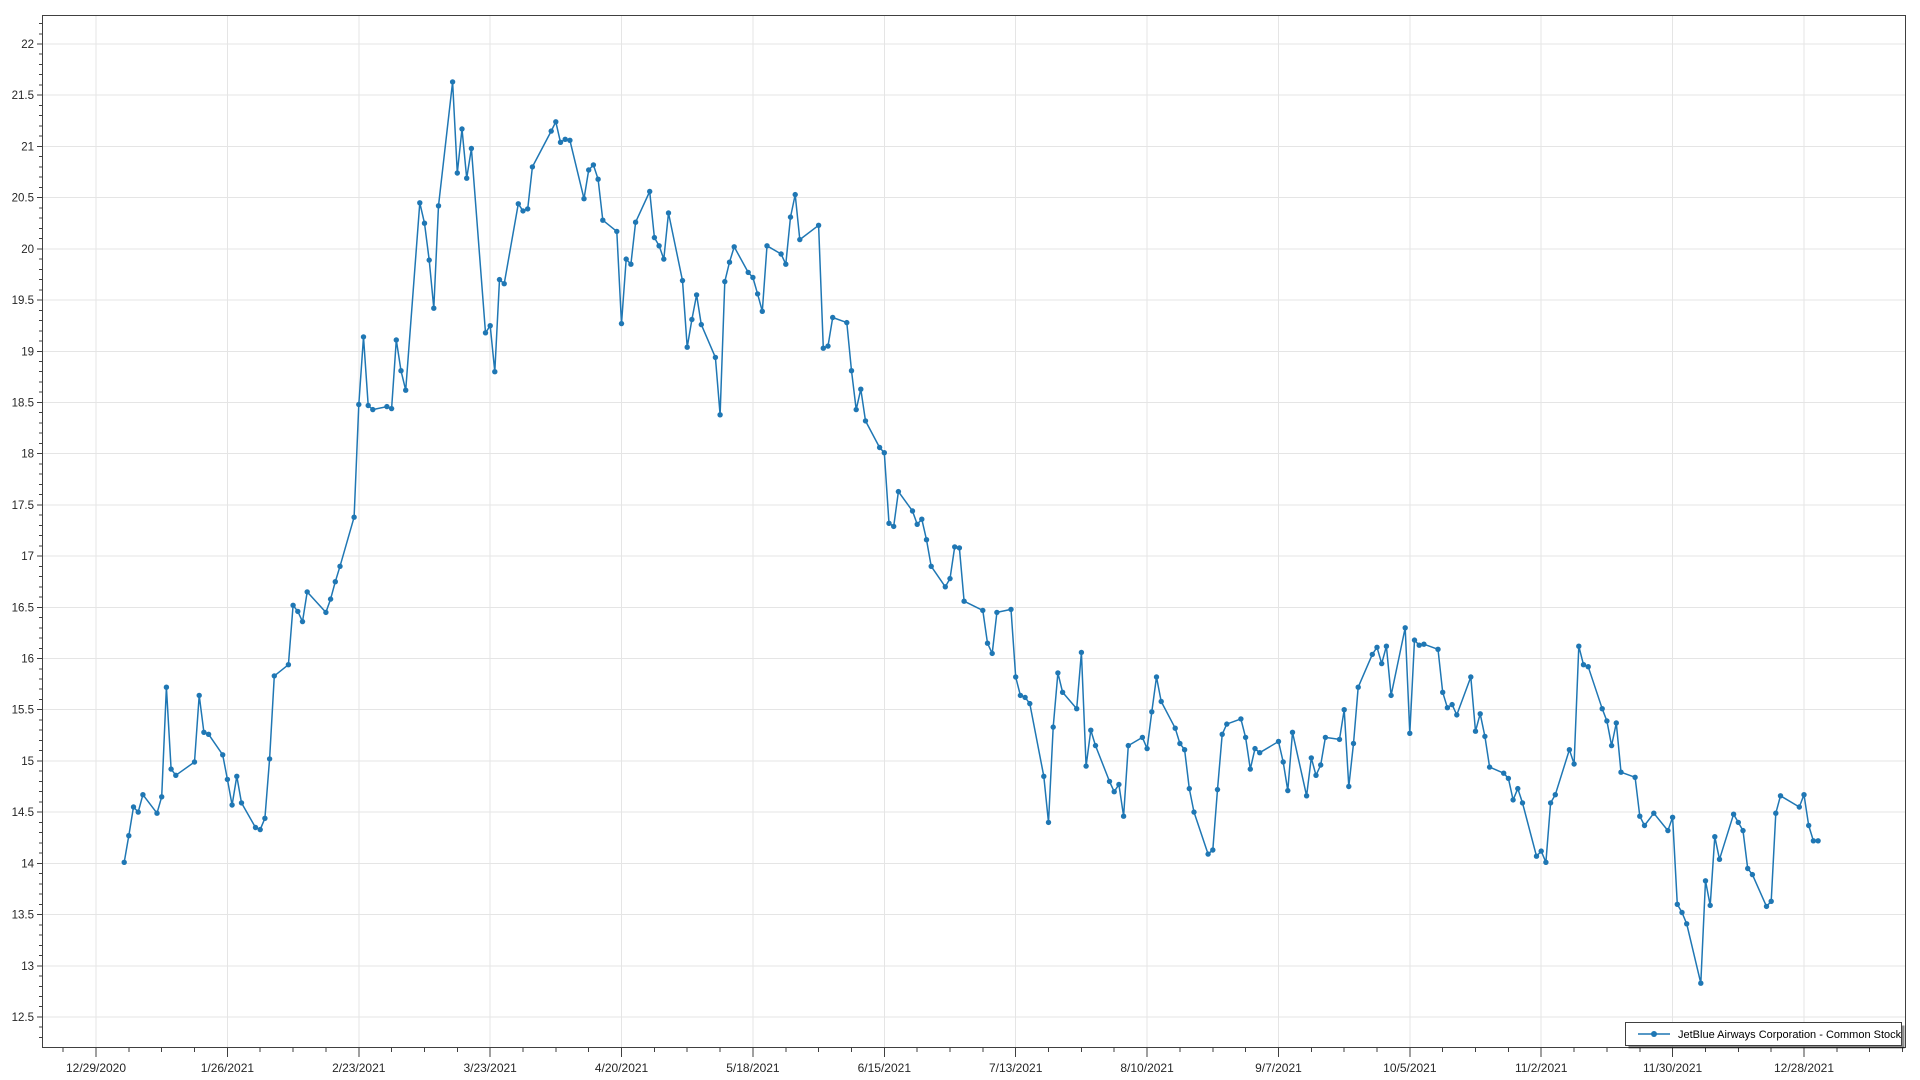  What do you see at coordinates (27, 762) in the screenshot?
I see `svg-text: 15` at bounding box center [27, 762].